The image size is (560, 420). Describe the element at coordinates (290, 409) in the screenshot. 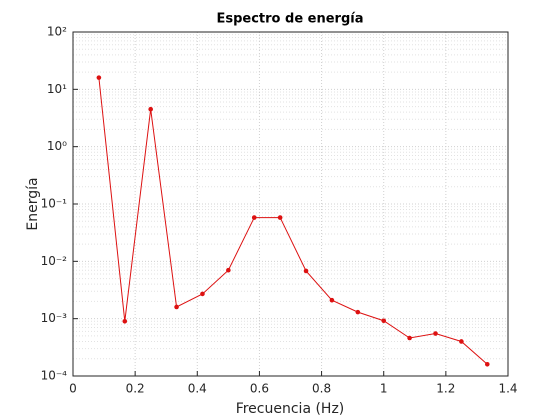

I see `x-axis-label: Frecuencia (Hz)` at that location.